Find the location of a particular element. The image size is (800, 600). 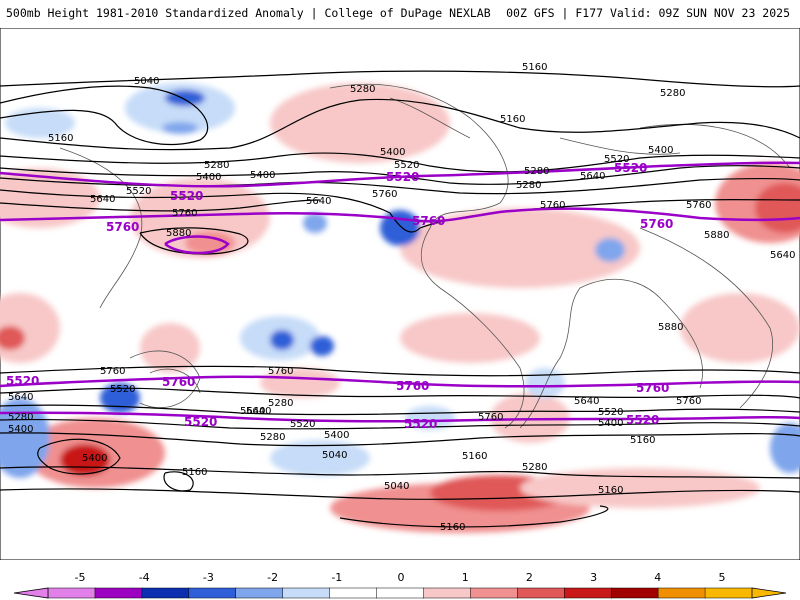

colorbar-segments is located at coordinates (400, 593).